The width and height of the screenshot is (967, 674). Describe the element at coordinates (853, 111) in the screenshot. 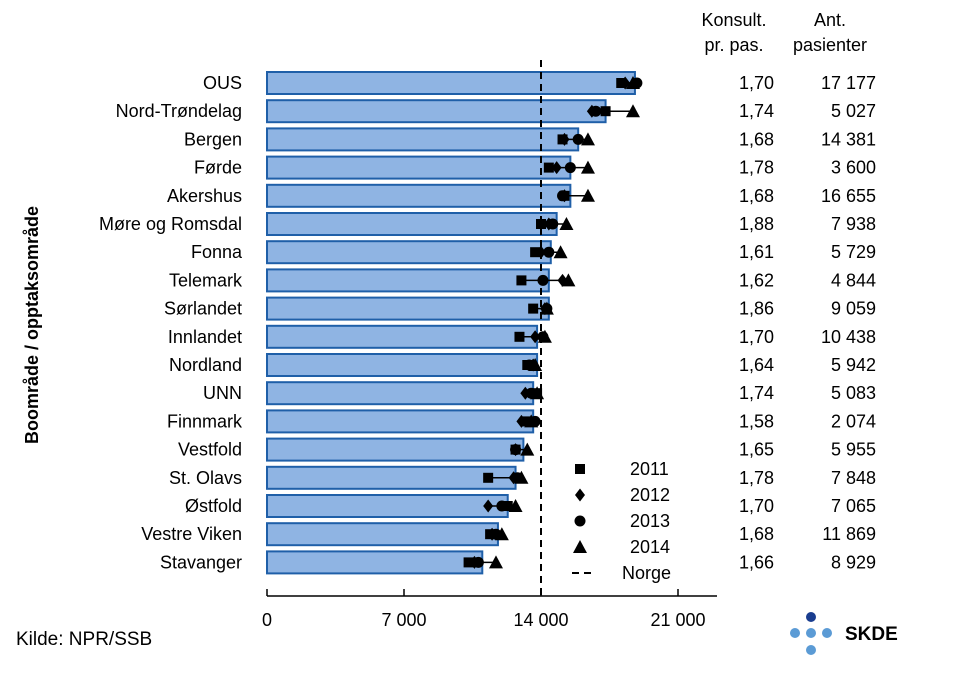

I see `patients-value: 5 027` at that location.